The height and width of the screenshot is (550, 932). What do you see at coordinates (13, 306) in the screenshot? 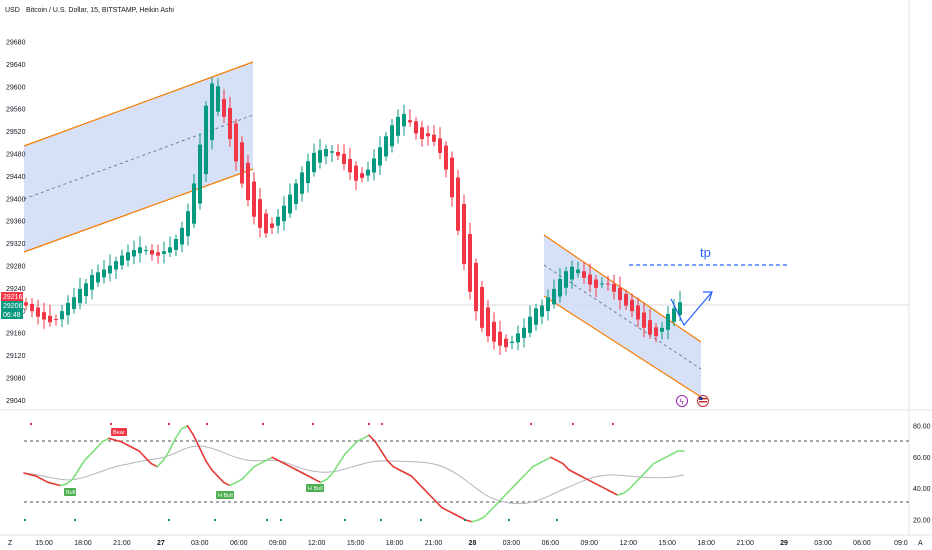
I see `price-label-2-text: 29206` at bounding box center [13, 306].